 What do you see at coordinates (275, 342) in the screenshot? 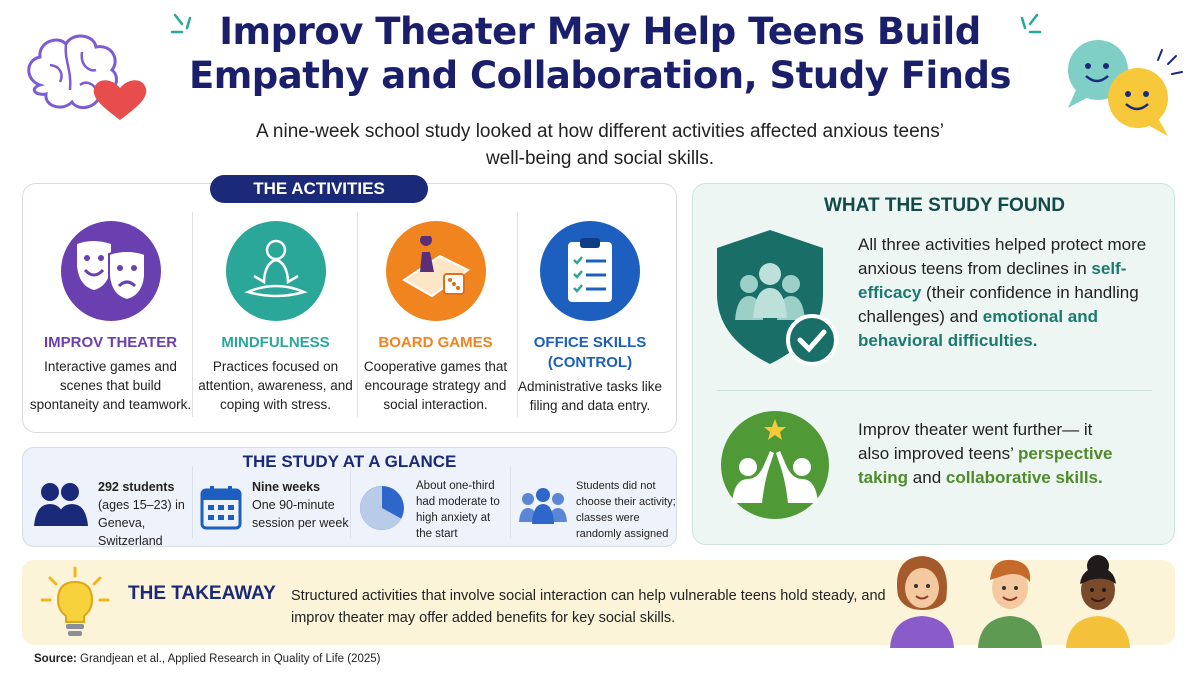
I see `activity-title: MINDFULNESS` at bounding box center [275, 342].